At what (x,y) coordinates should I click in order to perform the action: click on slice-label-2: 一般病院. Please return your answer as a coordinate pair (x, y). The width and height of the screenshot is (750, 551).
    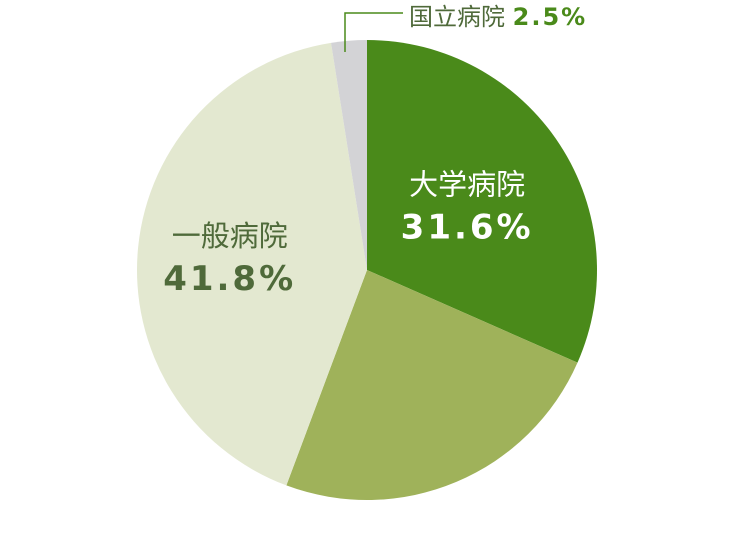
    Looking at the image, I should click on (230, 236).